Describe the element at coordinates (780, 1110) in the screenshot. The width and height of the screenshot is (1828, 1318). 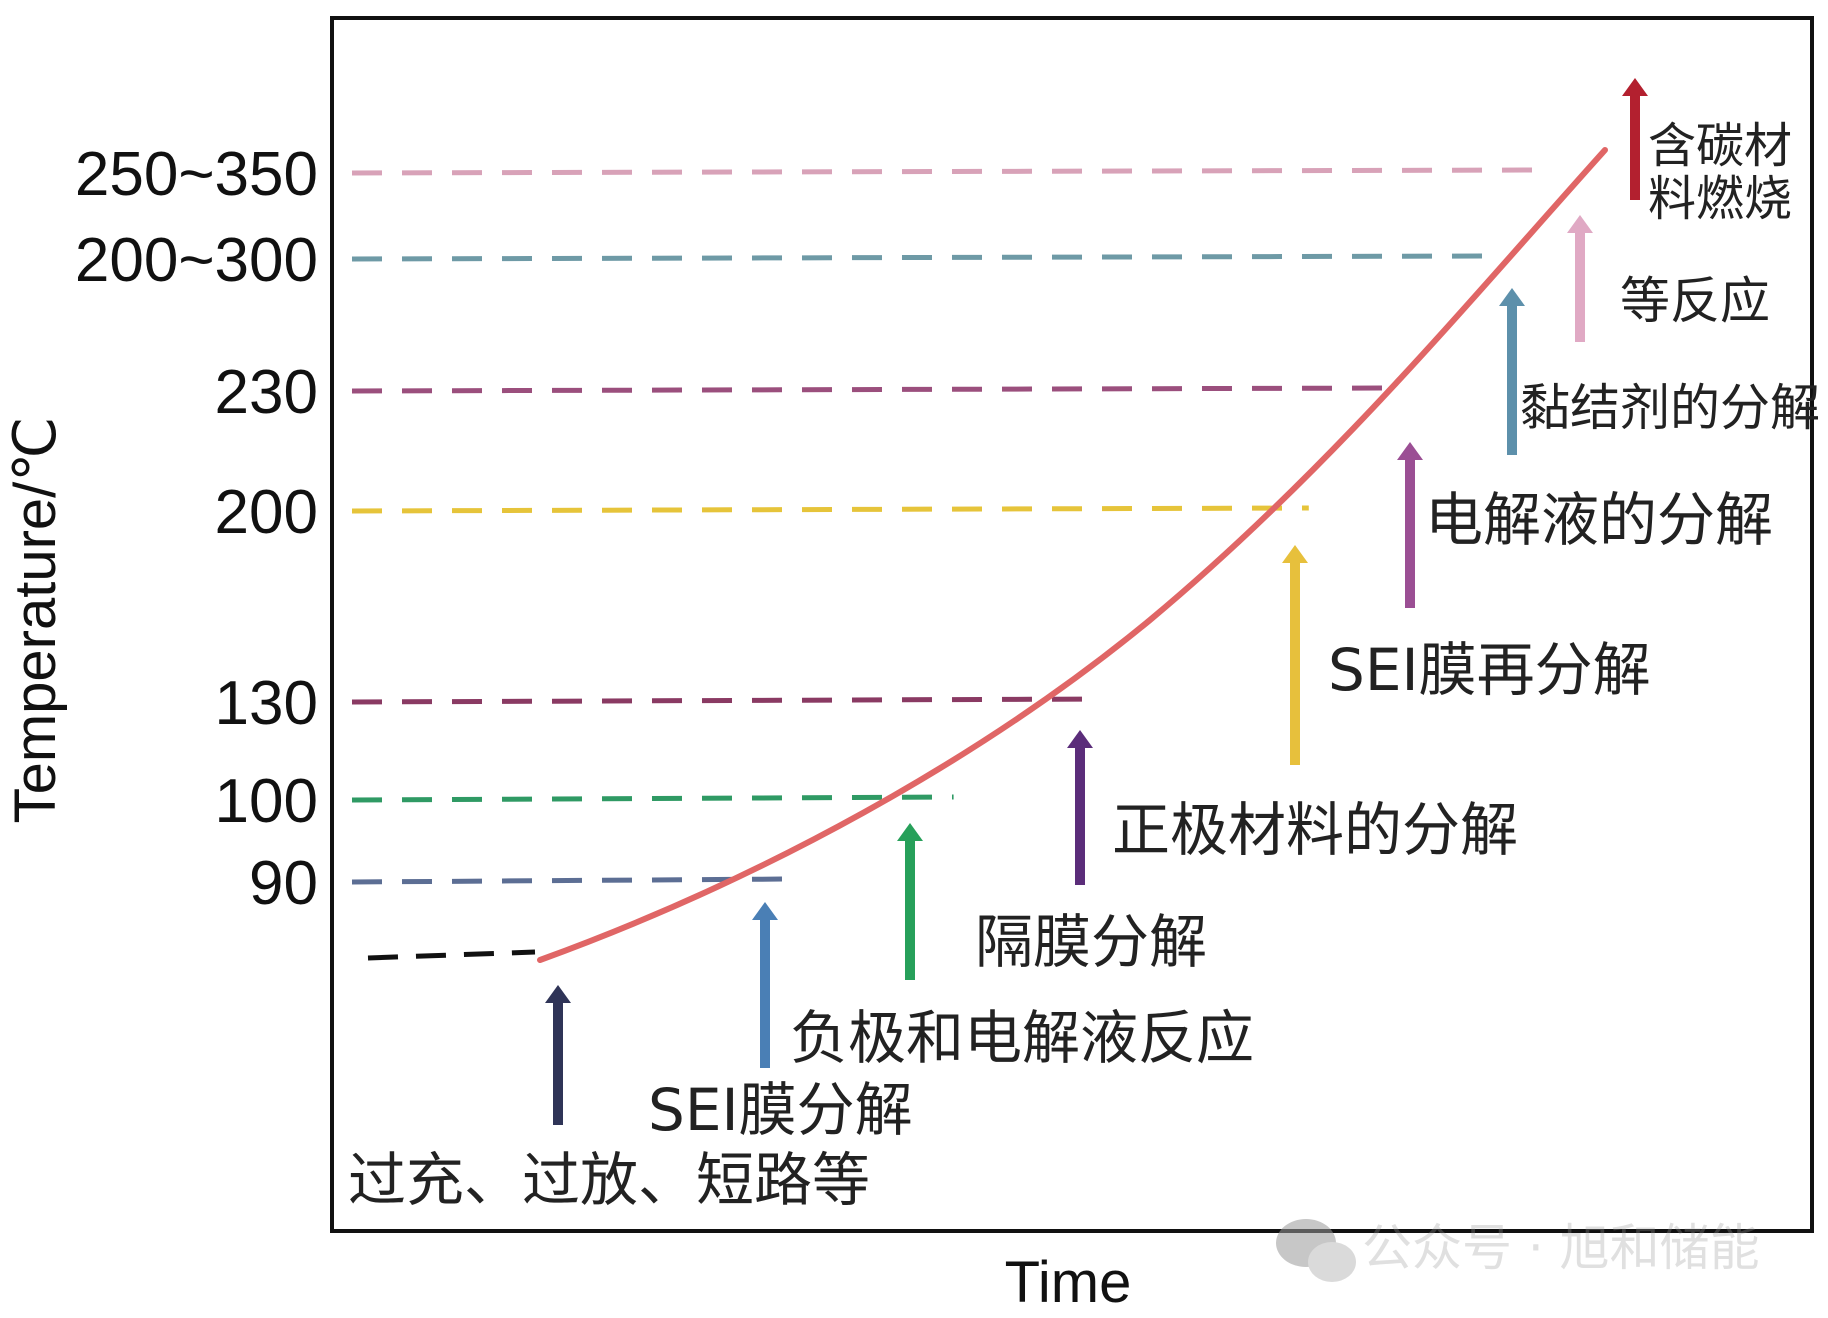
I see `event-label-sei-decomposition: SEI膜分解` at that location.